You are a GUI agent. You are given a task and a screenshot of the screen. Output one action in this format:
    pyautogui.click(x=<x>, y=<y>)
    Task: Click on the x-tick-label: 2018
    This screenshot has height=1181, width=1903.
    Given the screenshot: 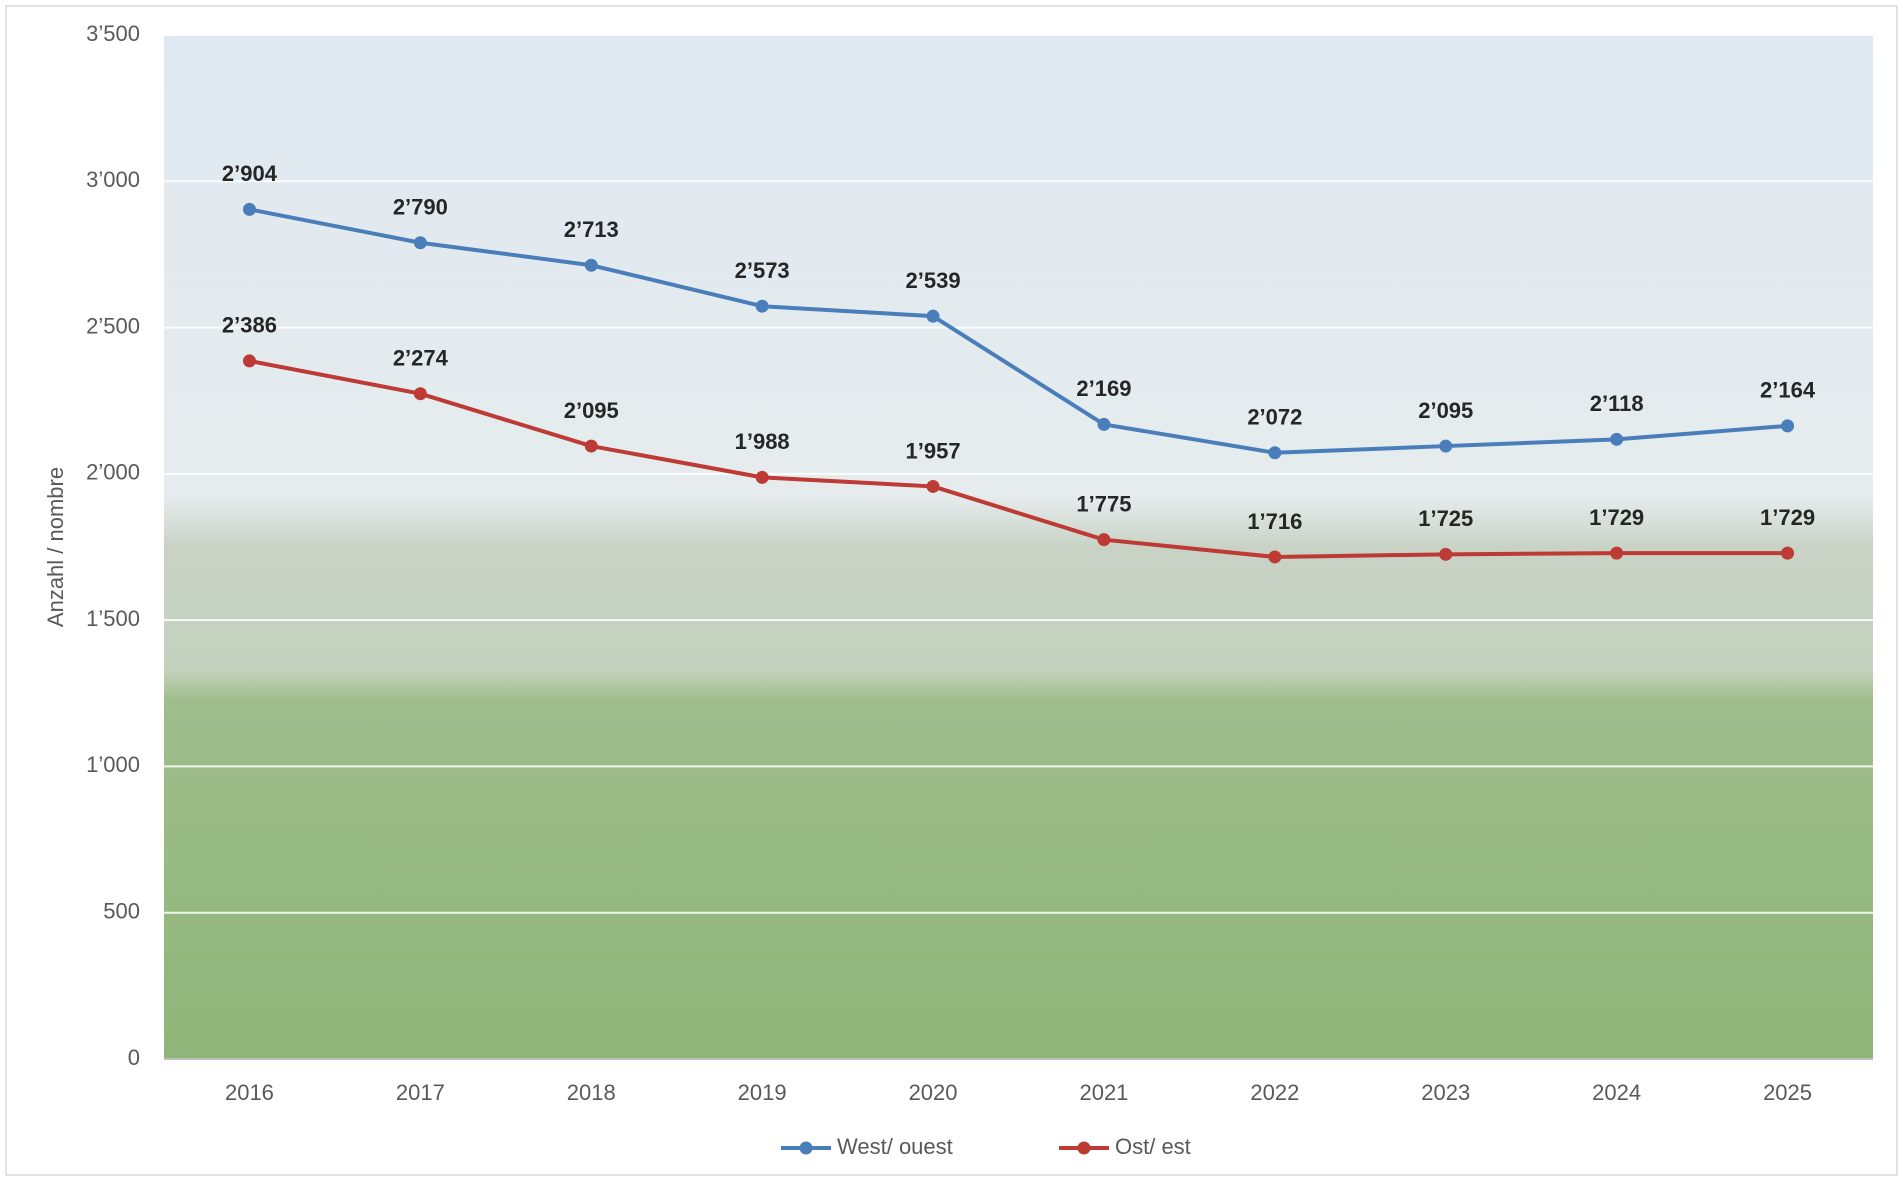 What is the action you would take?
    pyautogui.click(x=591, y=1092)
    